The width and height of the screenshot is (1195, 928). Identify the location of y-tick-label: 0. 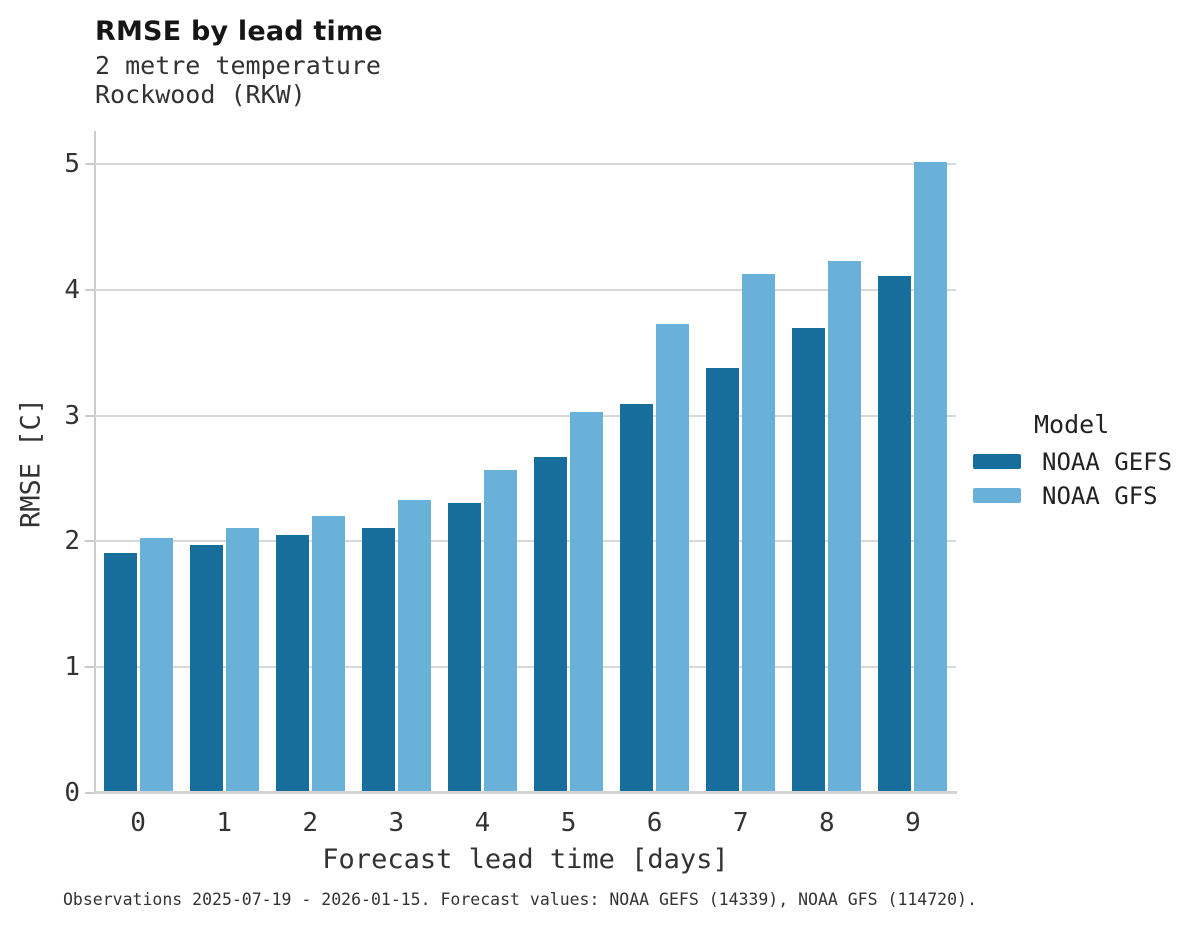
(72, 793).